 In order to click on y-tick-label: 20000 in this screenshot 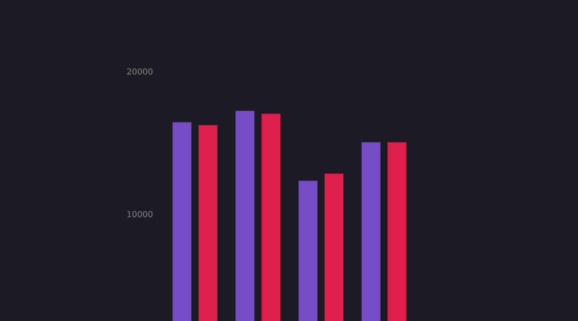, I will do `click(139, 71)`.